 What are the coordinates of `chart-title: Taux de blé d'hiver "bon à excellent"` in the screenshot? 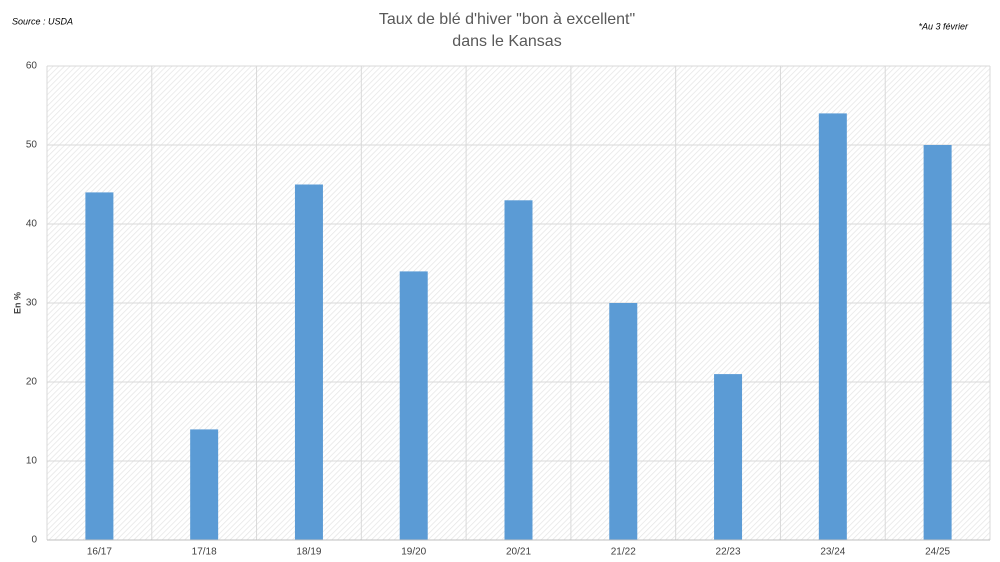 It's located at (507, 19).